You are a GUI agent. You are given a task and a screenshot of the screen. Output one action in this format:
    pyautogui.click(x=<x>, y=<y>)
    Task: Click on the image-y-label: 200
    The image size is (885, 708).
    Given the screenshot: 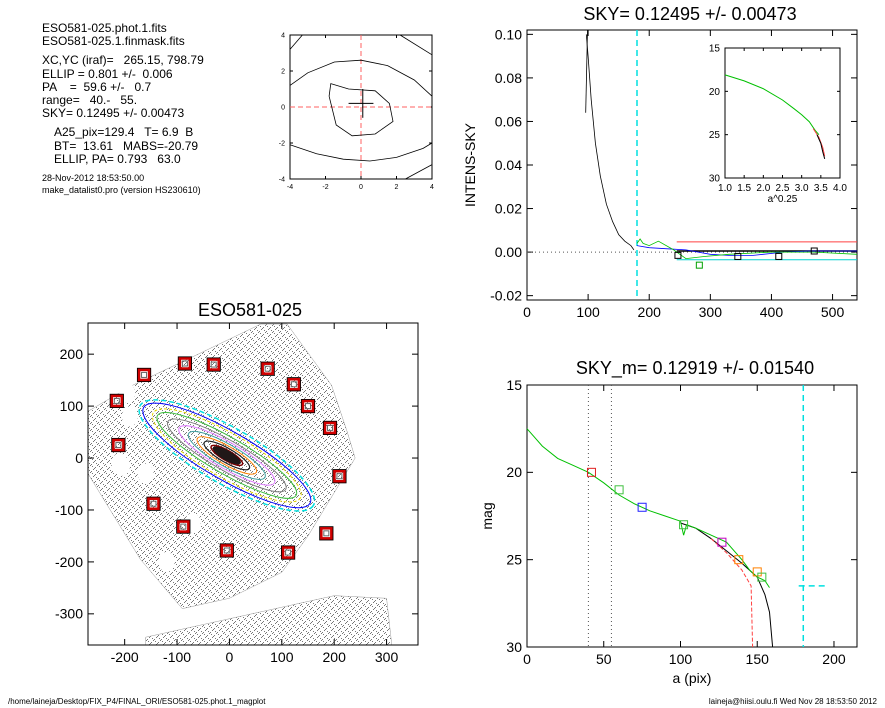 What is the action you would take?
    pyautogui.click(x=72, y=354)
    